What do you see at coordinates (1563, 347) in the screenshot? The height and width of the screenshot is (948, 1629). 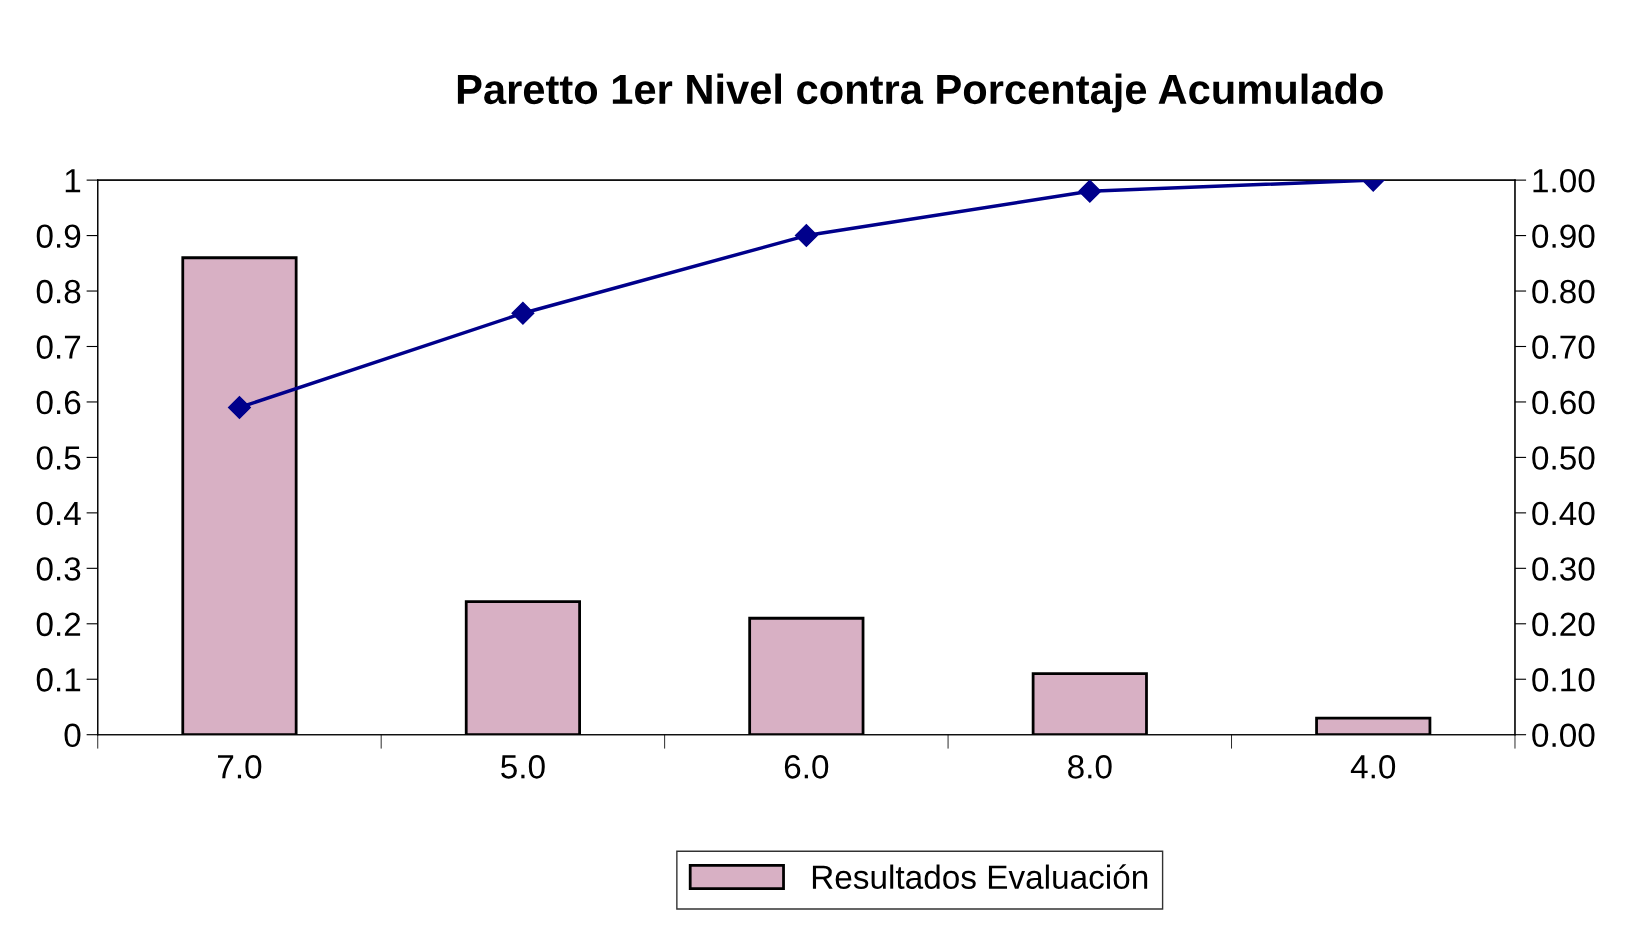 I see `y2-tick-label: 0.70` at bounding box center [1563, 347].